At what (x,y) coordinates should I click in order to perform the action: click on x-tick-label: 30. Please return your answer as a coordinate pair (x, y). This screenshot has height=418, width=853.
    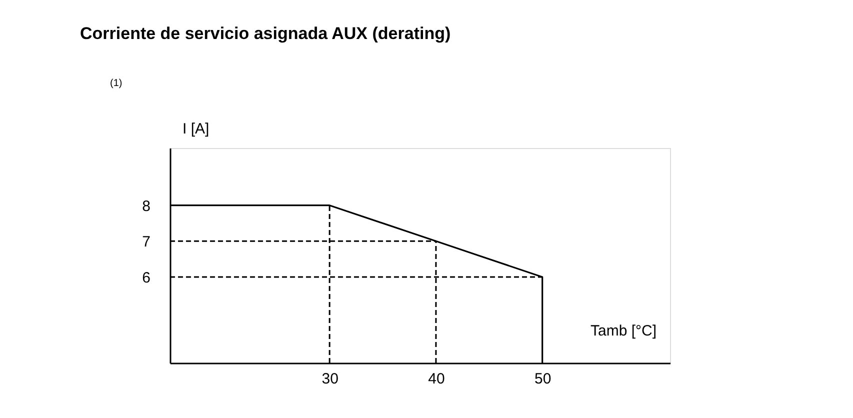
    Looking at the image, I should click on (330, 379).